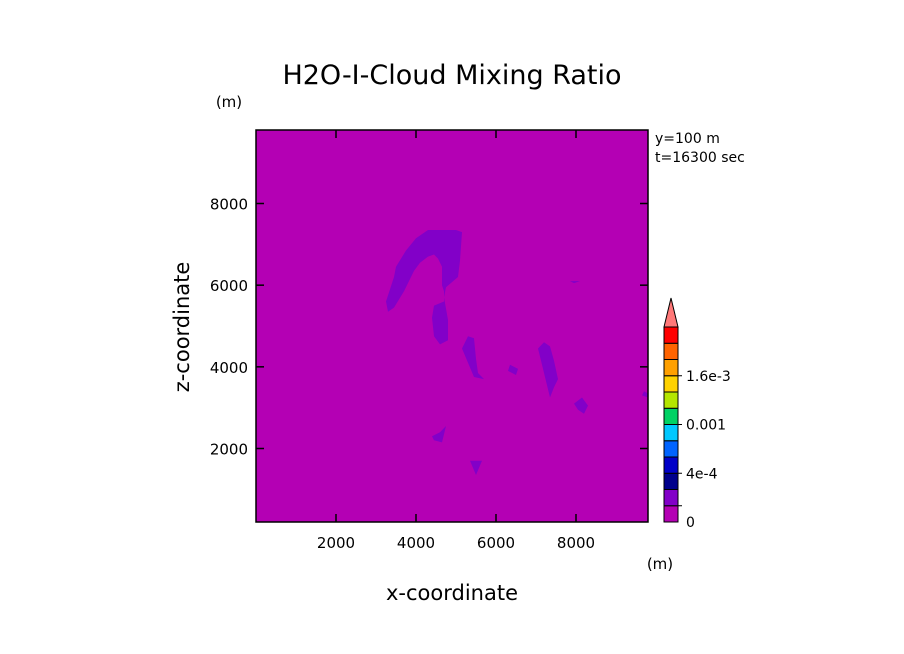 This screenshot has width=904, height=654. What do you see at coordinates (576, 543) in the screenshot?
I see `x-tick-label: 8000` at bounding box center [576, 543].